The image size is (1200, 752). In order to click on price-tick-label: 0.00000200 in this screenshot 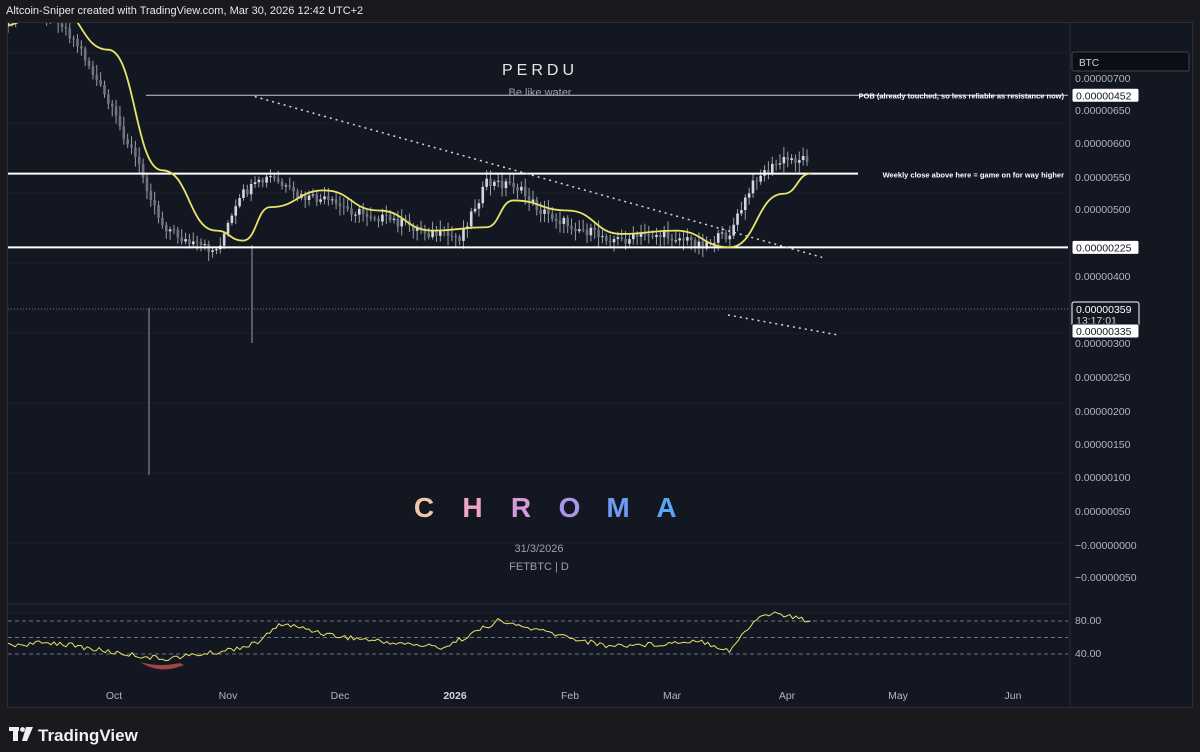, I will do `click(1103, 412)`.